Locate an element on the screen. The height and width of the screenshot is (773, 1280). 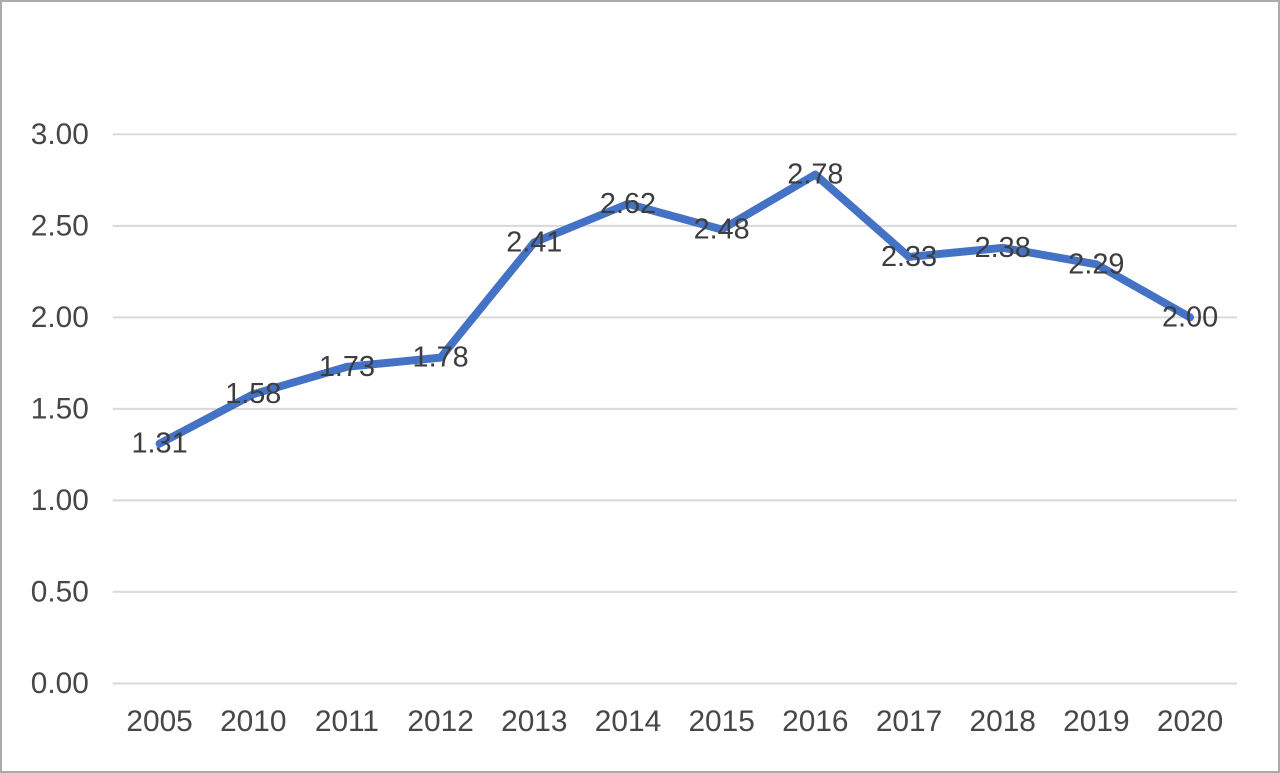
x-axis-tick-label: 2017 is located at coordinates (909, 721).